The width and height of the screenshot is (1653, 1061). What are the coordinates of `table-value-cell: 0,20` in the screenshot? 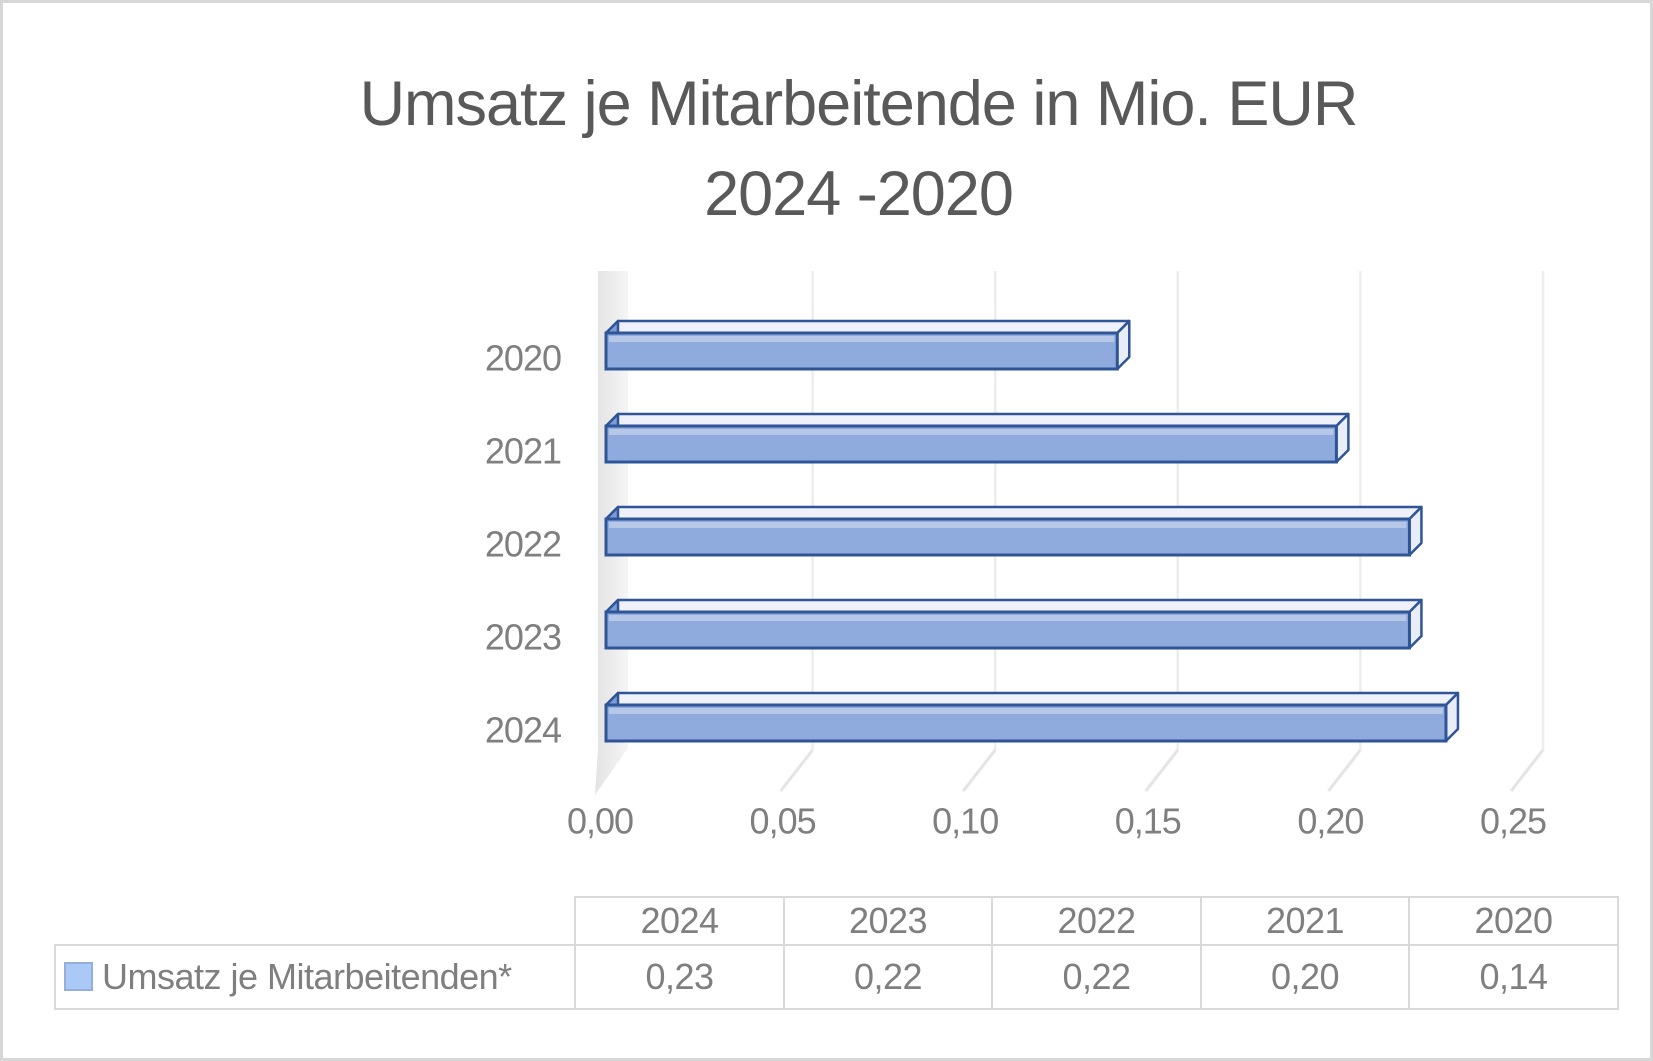 It's located at (1305, 977).